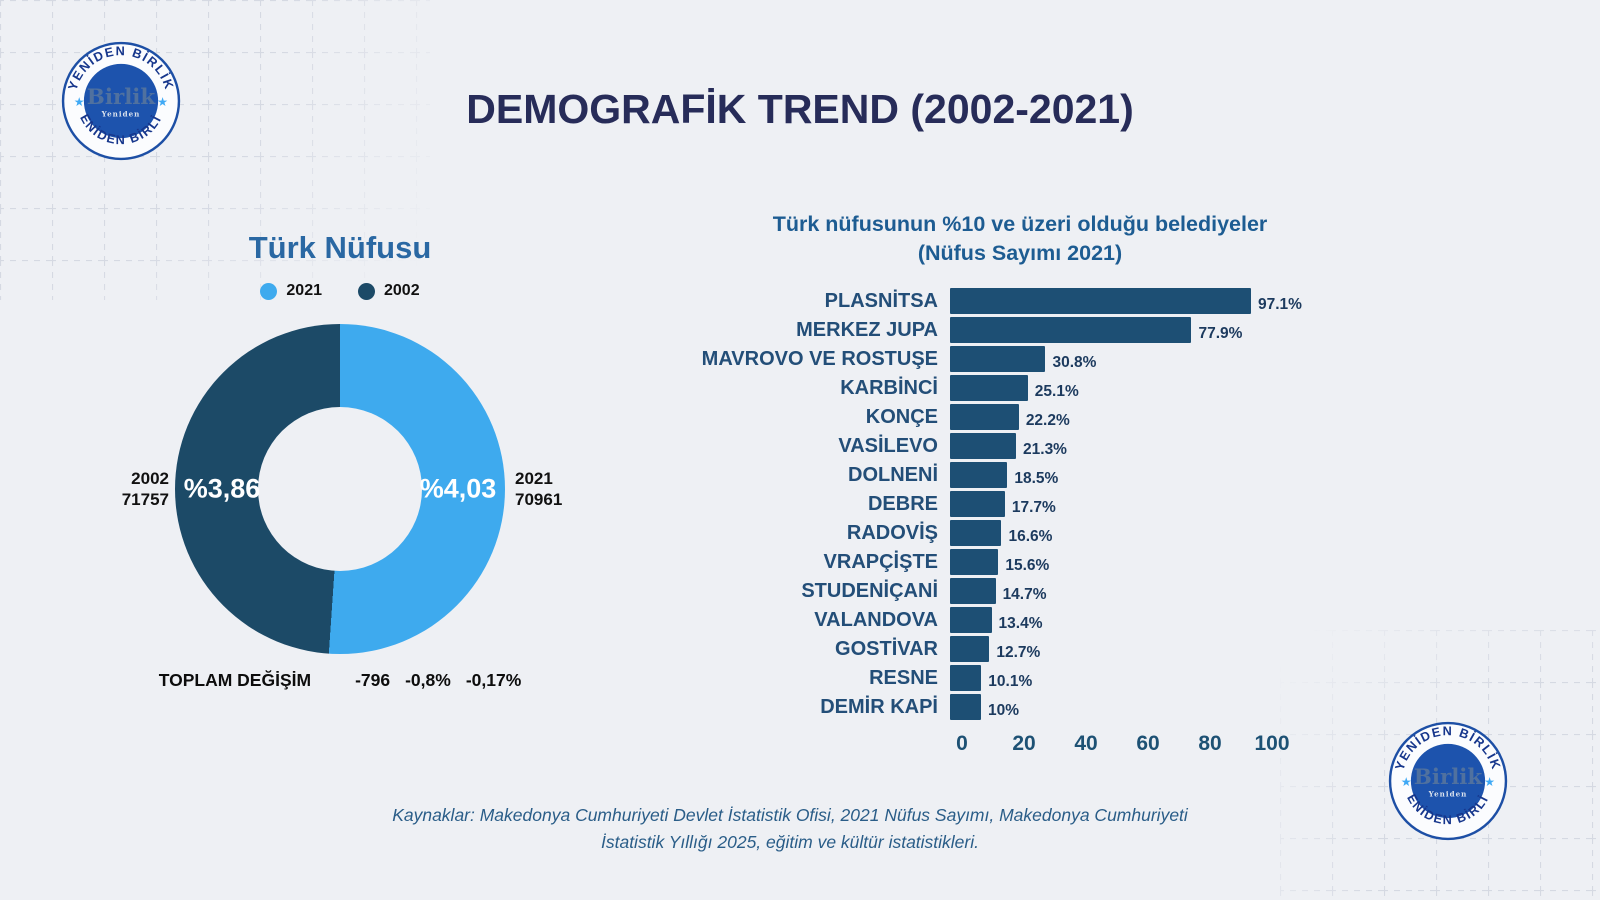 The image size is (1600, 900). What do you see at coordinates (1150, 562) in the screenshot?
I see `bar-area: 15.6%` at bounding box center [1150, 562].